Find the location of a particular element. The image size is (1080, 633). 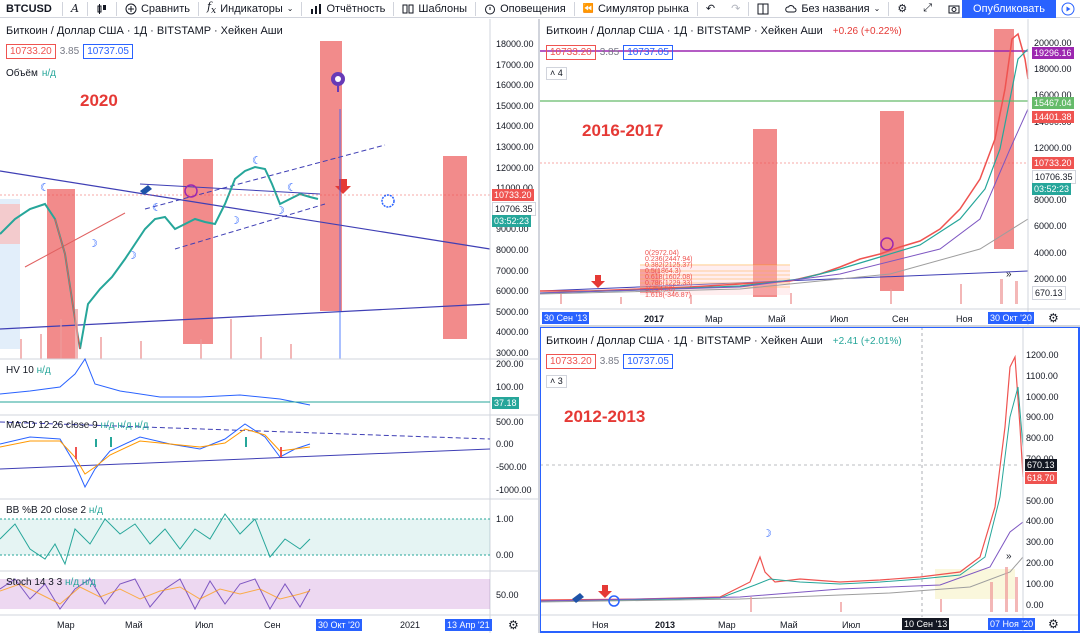

bb-axis-1: 1.00 is located at coordinates (505, 519).